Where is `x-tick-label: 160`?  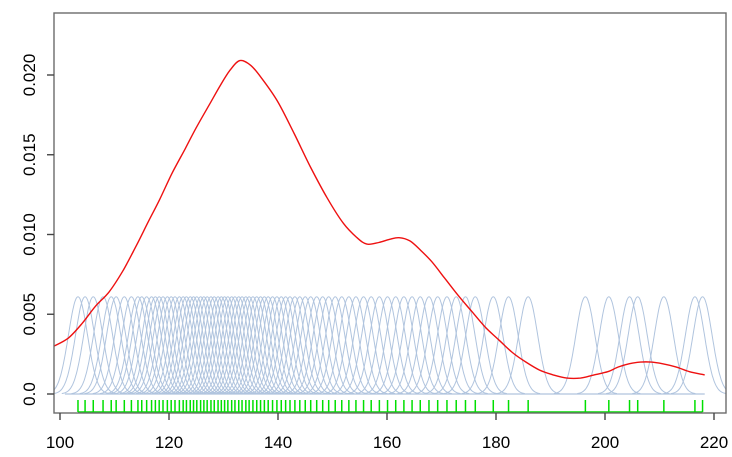 x-tick-label: 160 is located at coordinates (387, 442).